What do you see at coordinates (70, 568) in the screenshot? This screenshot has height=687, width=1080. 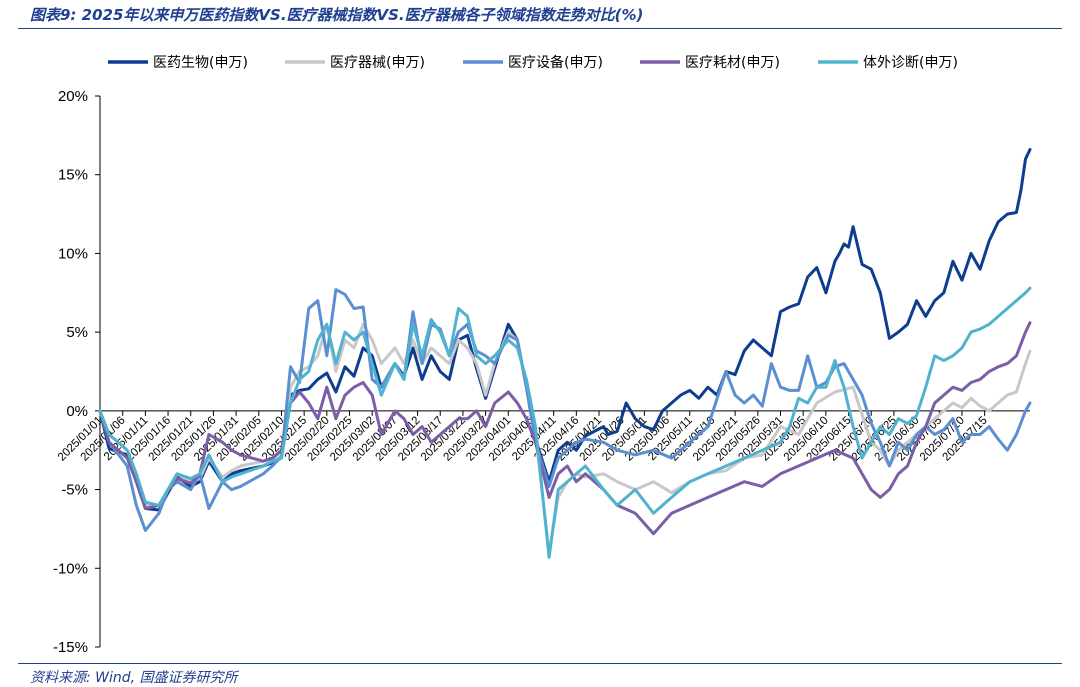 I see `y-tick-label: -10%` at bounding box center [70, 568].